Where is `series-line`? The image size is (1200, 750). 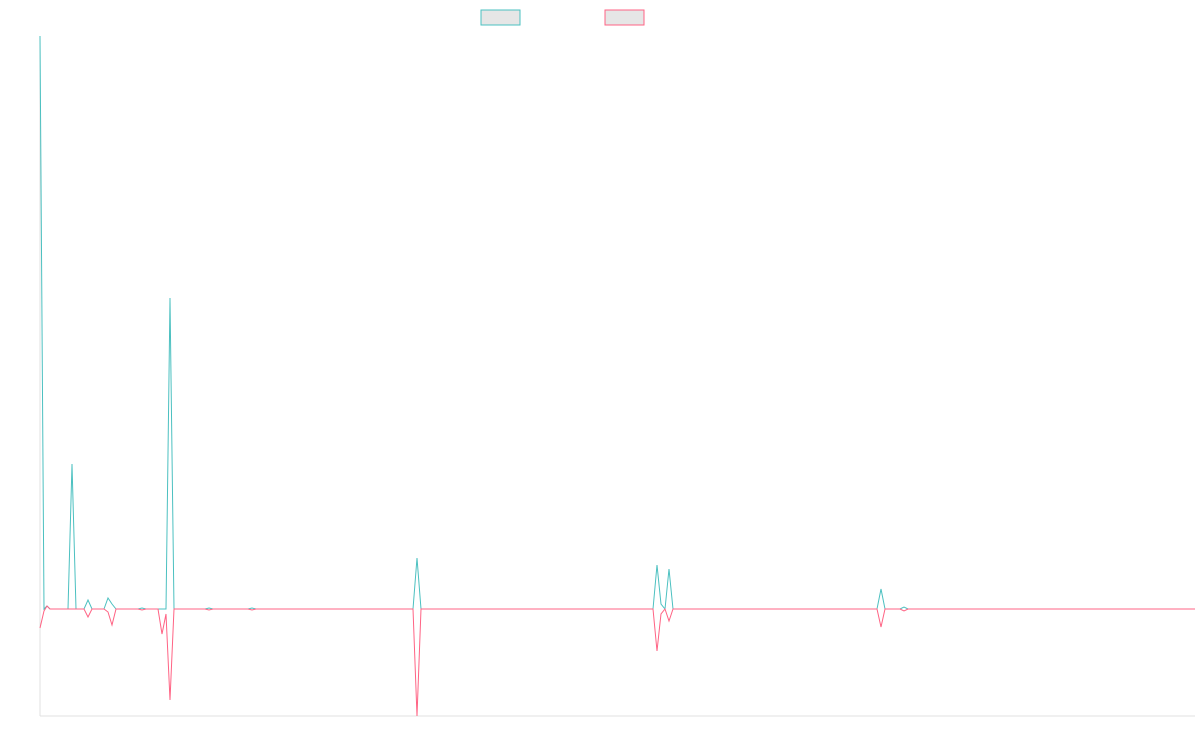 series-line is located at coordinates (617, 661).